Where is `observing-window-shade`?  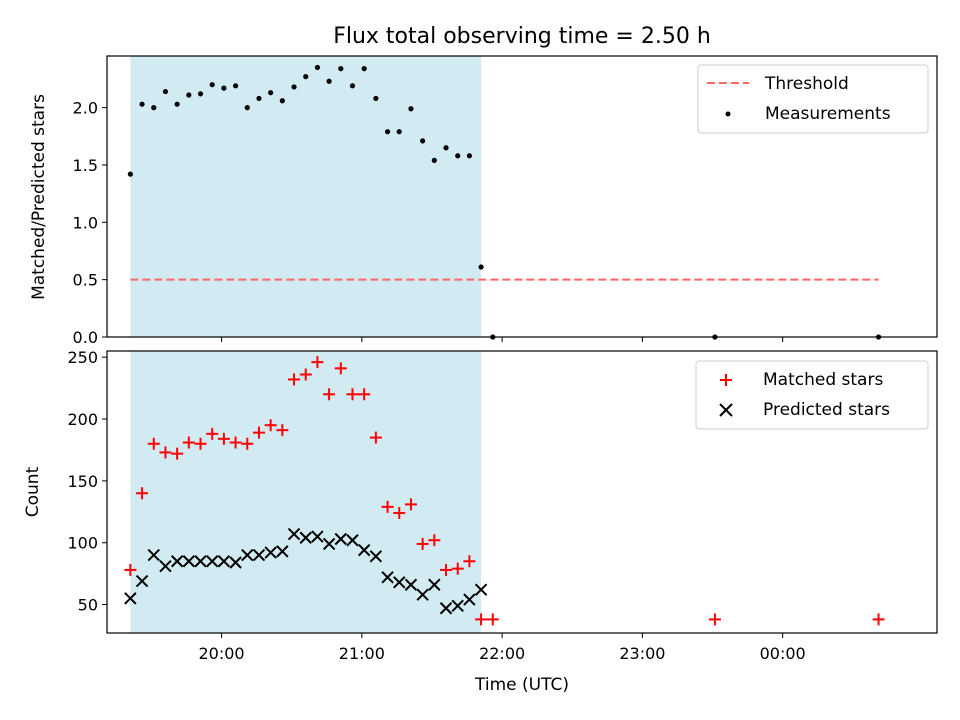
observing-window-shade is located at coordinates (306, 492).